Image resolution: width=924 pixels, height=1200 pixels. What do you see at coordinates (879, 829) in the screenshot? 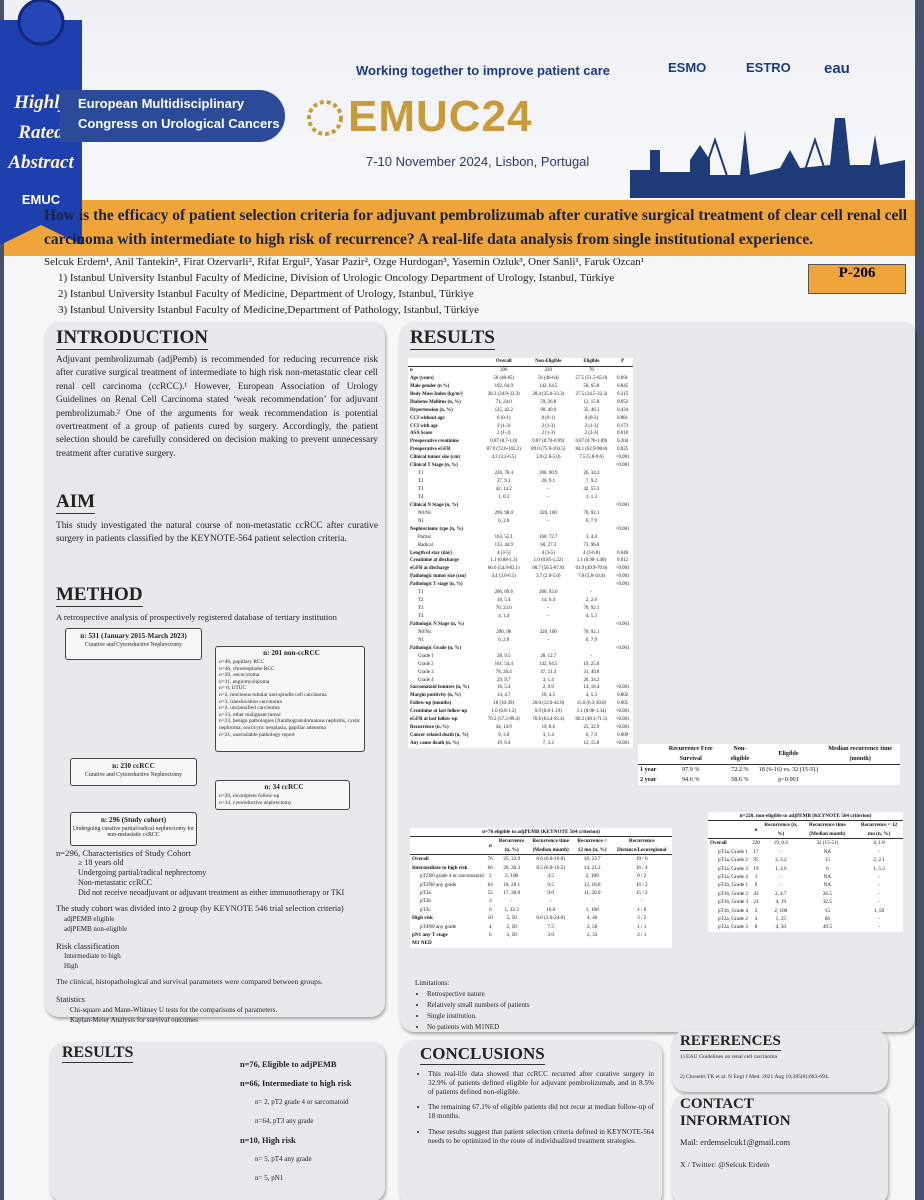
I see `table-header: Recurrence < 12 mo (n, %)` at bounding box center [879, 829].